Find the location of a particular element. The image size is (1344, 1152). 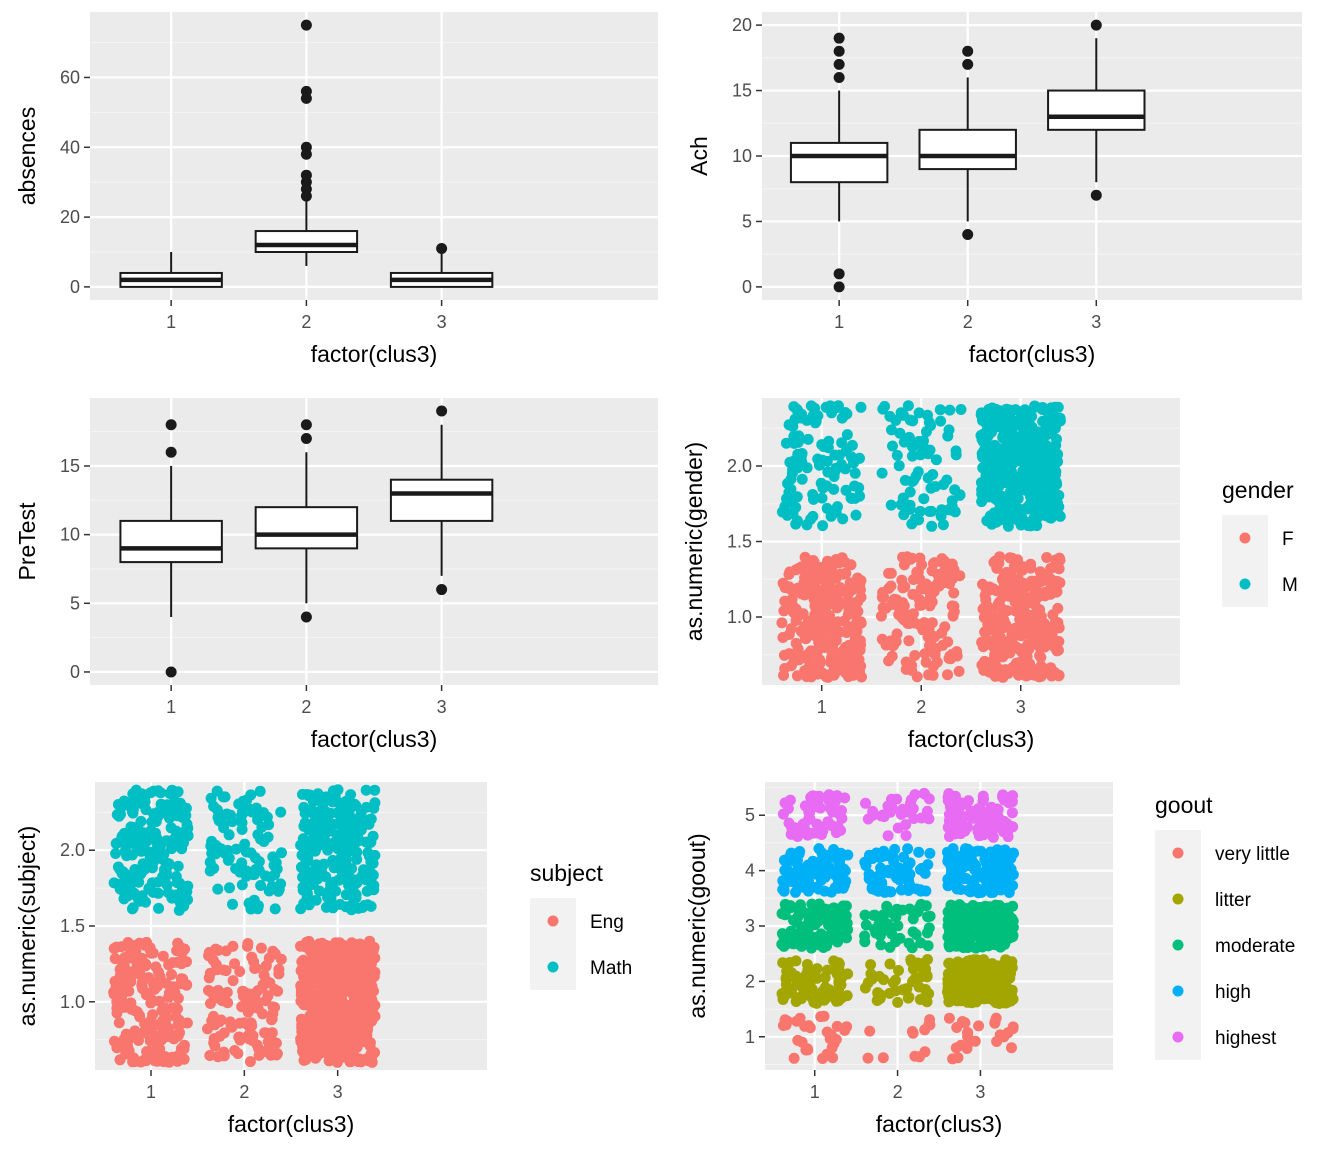

legend-label: F is located at coordinates (1288, 539).